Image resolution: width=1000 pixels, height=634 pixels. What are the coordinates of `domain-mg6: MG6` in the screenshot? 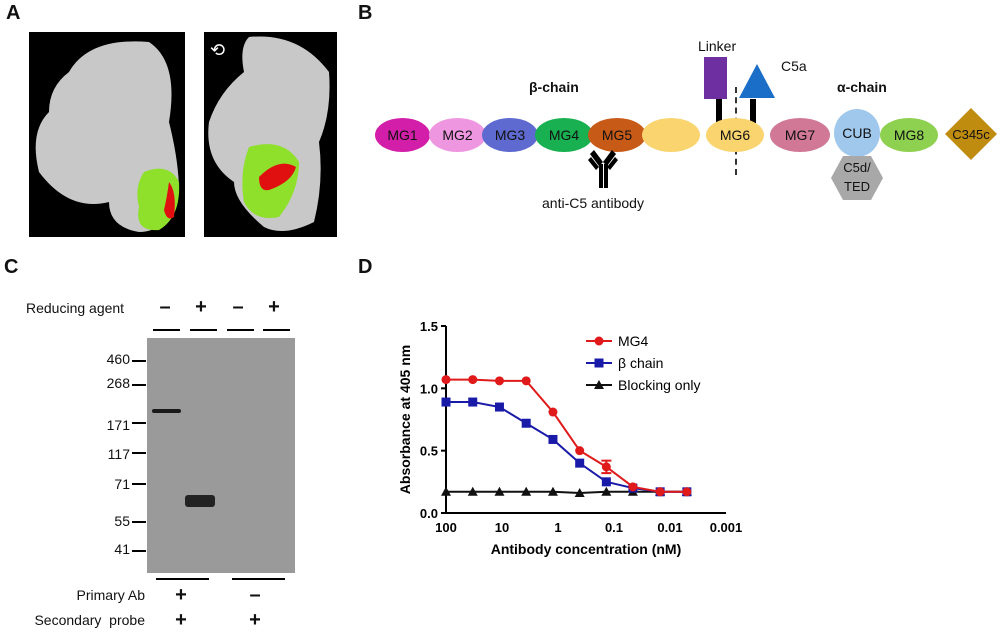 It's located at (735, 135).